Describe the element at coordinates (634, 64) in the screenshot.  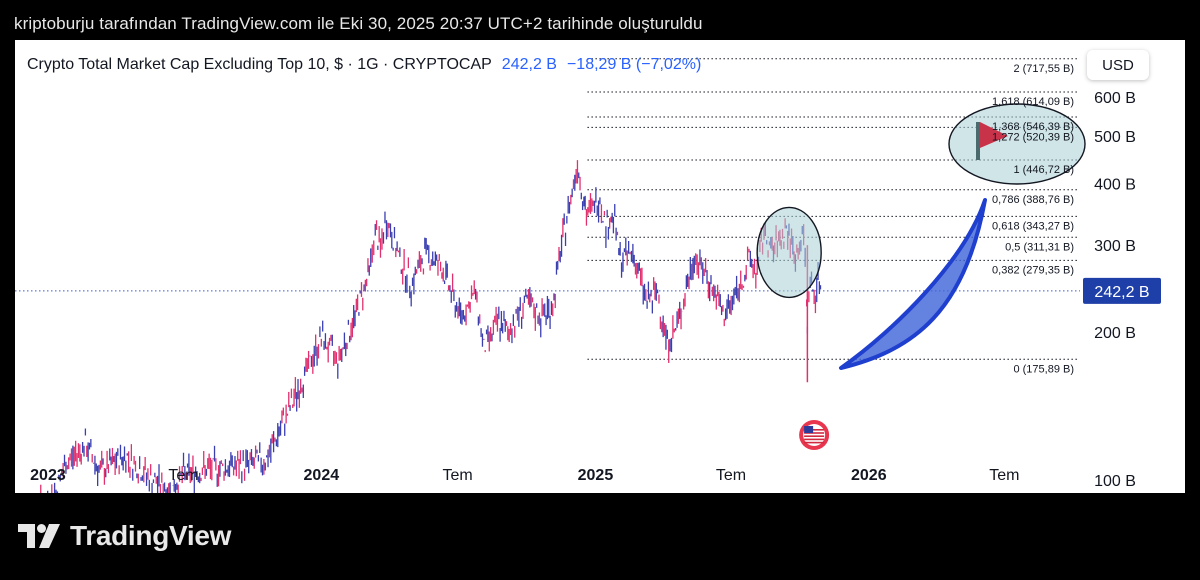
I see `price-change: −18,29 B (−7,02%)` at that location.